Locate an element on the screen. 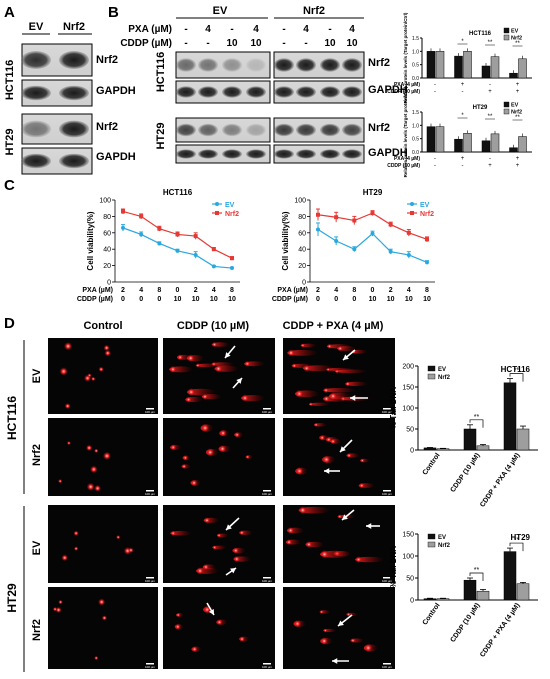  legend-marker is located at coordinates (412, 204).